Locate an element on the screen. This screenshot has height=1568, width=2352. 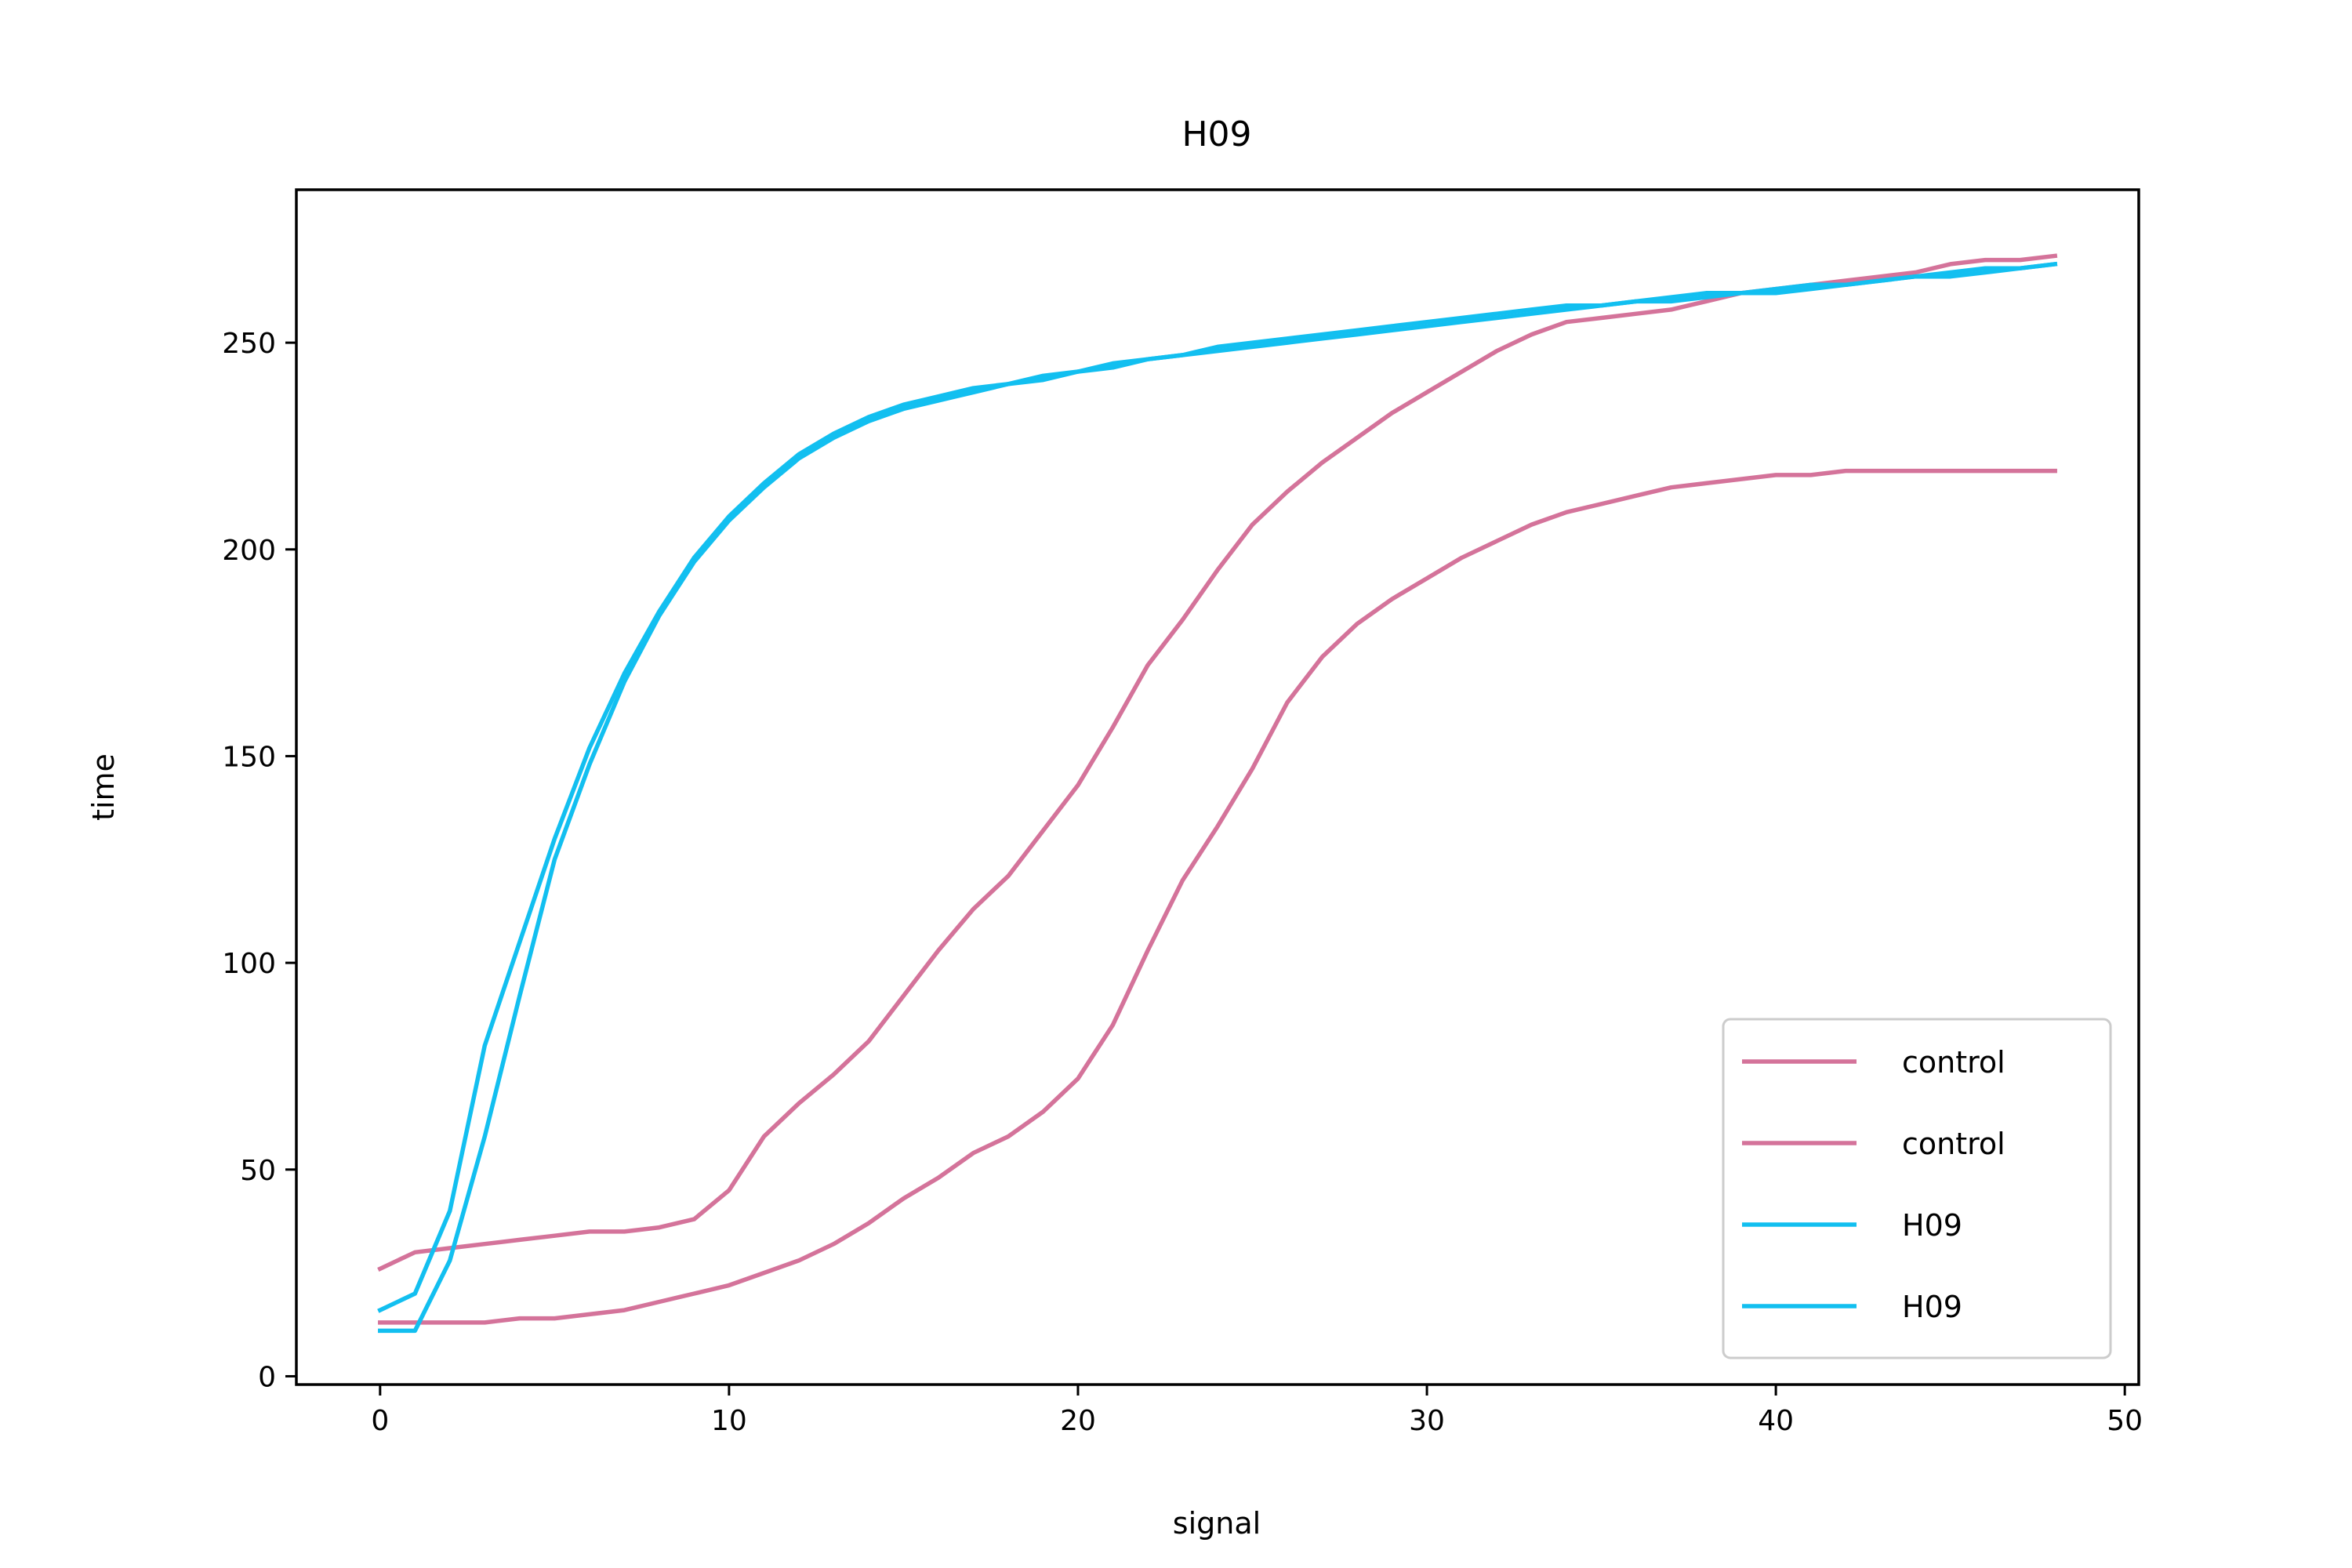
y-tick-label: 0 is located at coordinates (267, 1377).